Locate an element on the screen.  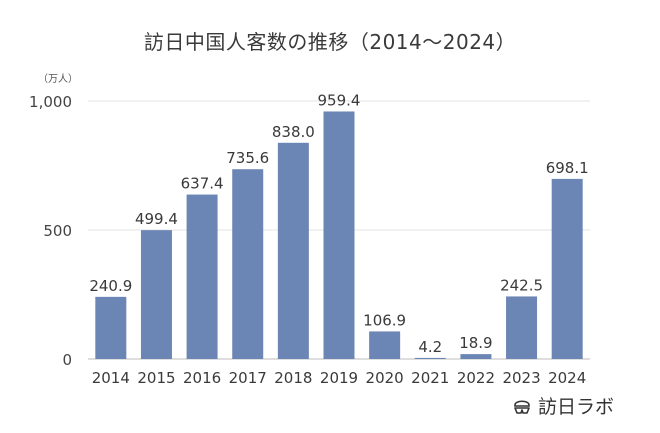
value-label: 698.1 is located at coordinates (567, 168).